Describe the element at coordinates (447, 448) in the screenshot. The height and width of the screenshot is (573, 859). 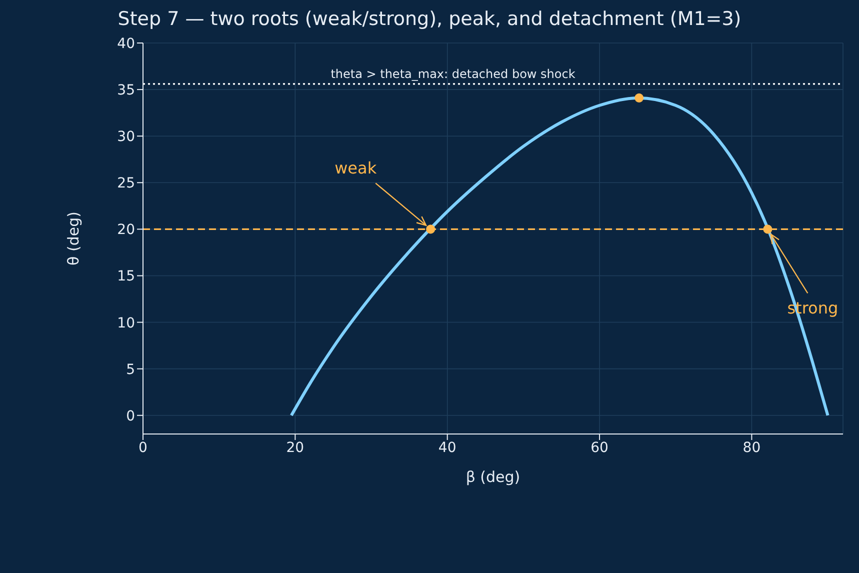
I see `x-tick-label: 40` at that location.